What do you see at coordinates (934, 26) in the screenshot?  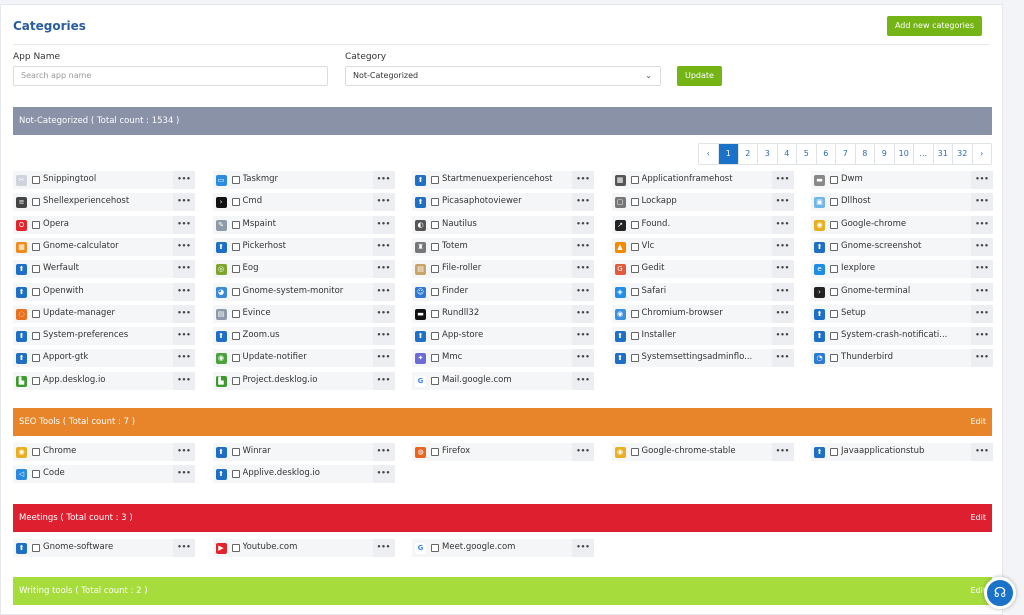 I see `add-new-categories-button: Add new categories` at bounding box center [934, 26].